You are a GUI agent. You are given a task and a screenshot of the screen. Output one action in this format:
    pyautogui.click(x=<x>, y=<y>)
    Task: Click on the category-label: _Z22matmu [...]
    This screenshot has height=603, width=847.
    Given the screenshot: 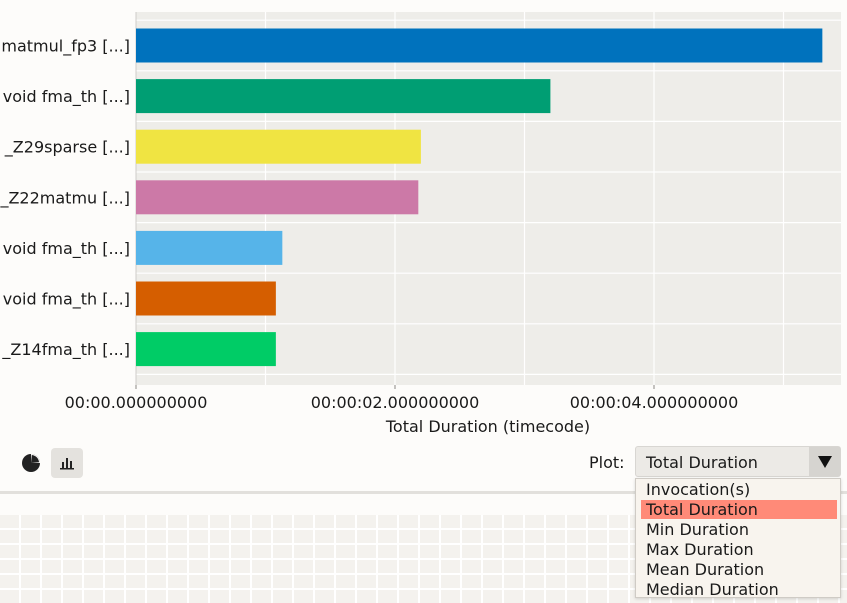 What is the action you would take?
    pyautogui.click(x=65, y=198)
    